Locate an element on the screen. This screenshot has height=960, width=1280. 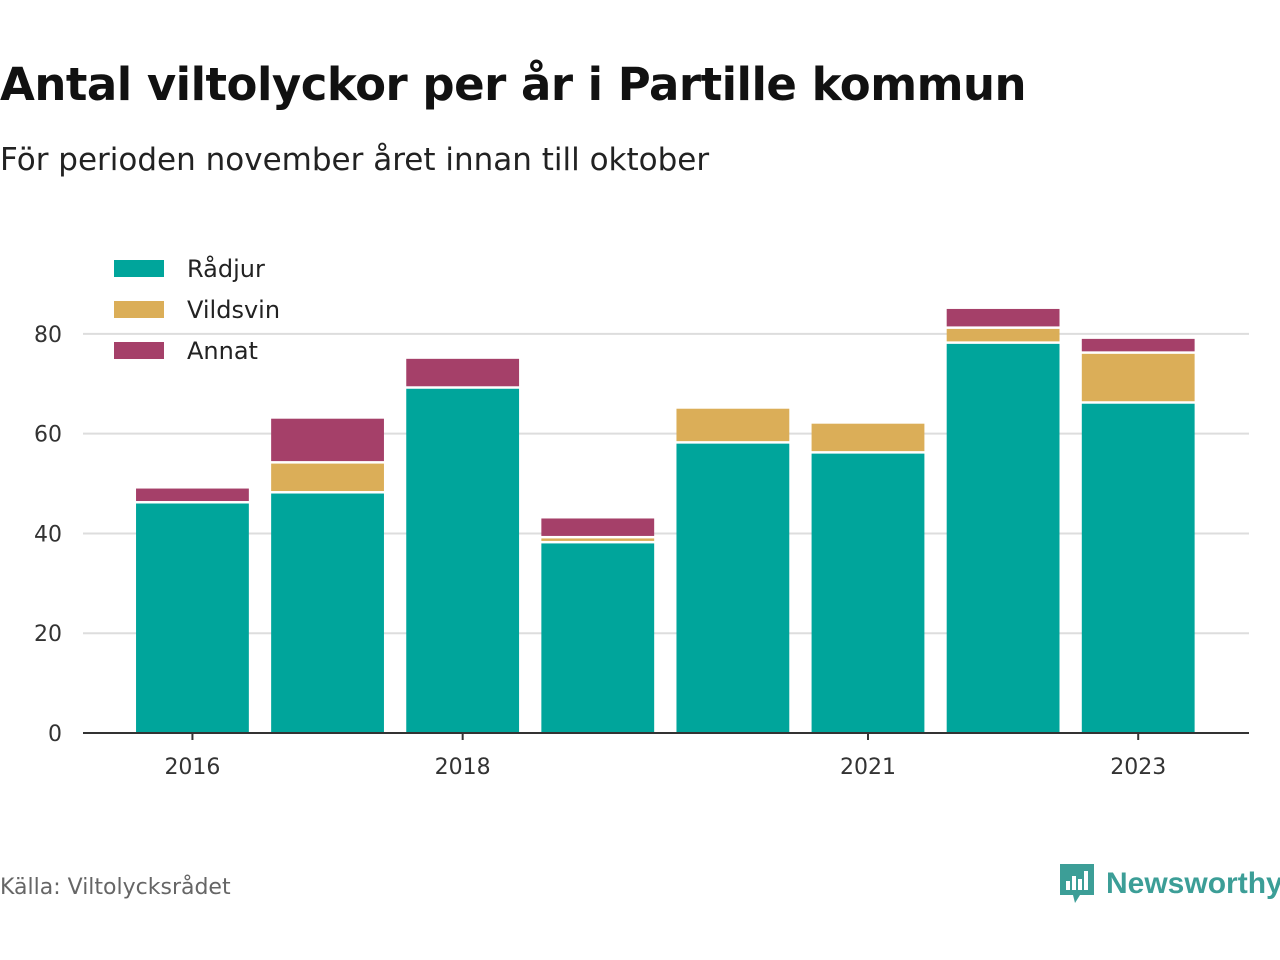
y-tick-label: 0 is located at coordinates (55, 734).